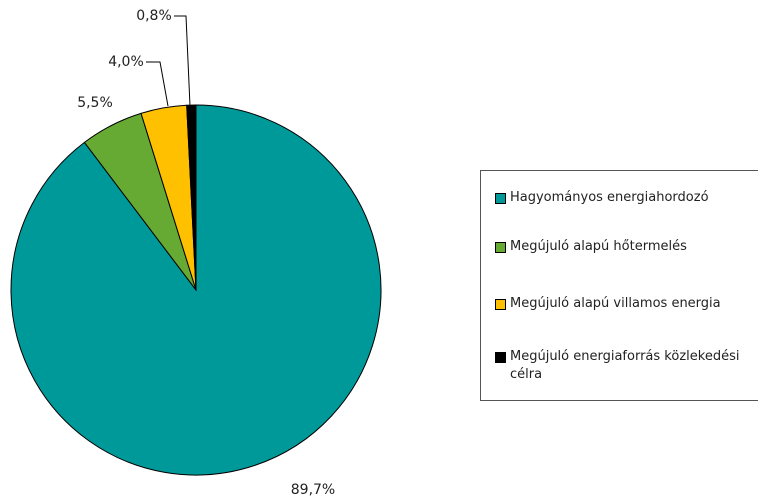  What do you see at coordinates (126, 62) in the screenshot?
I see `data-label: 4,0%` at bounding box center [126, 62].